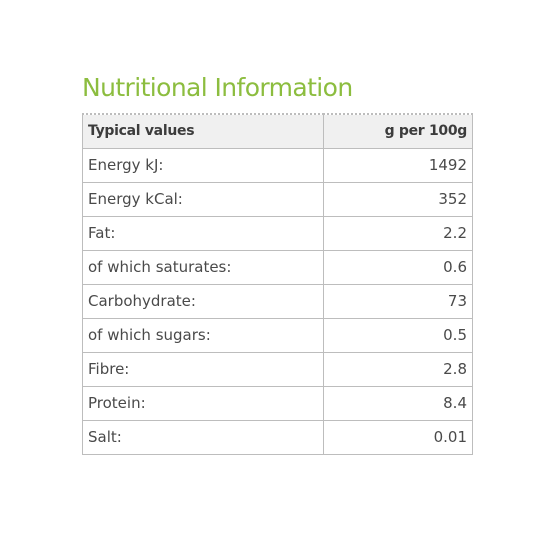  What do you see at coordinates (398, 335) in the screenshot?
I see `nutrient-value: 0.5` at bounding box center [398, 335].